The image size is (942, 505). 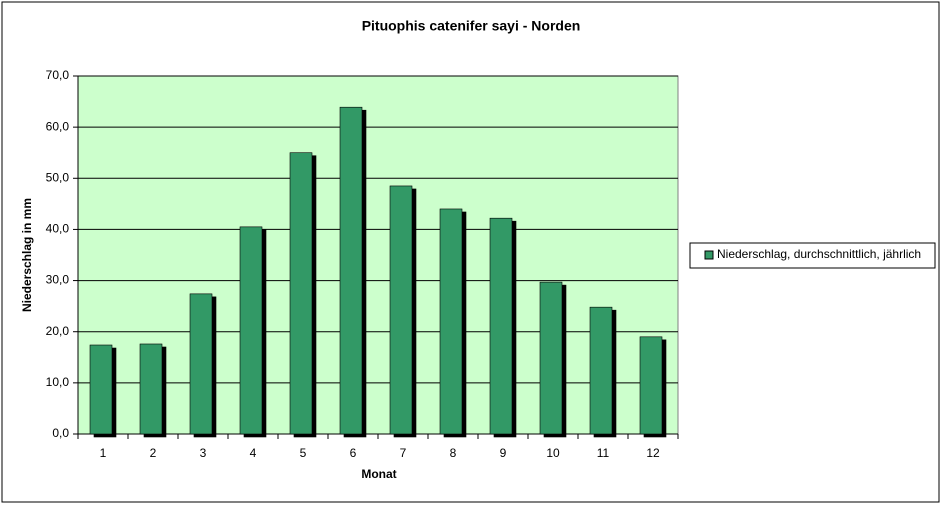 What do you see at coordinates (103, 453) in the screenshot?
I see `x-tick-label: 1` at bounding box center [103, 453].